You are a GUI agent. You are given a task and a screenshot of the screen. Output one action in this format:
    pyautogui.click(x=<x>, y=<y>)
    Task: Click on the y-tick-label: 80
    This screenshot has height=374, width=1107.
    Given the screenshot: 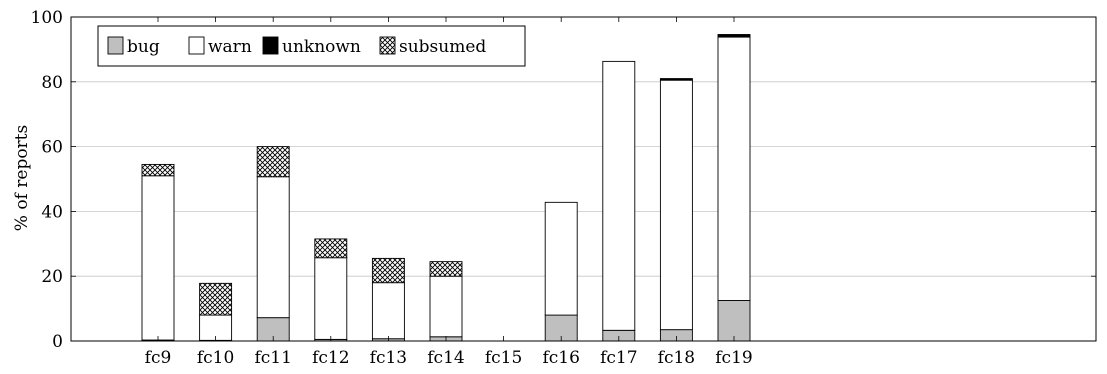 What is the action you would take?
    pyautogui.click(x=52, y=83)
    